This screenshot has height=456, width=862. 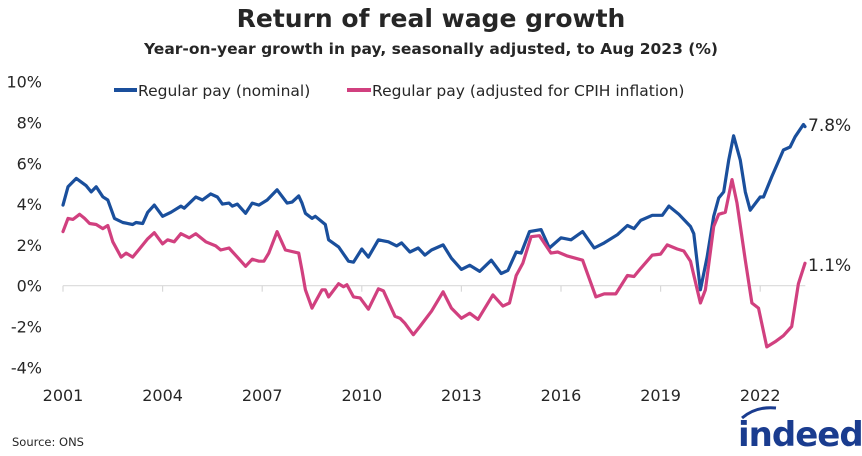 What do you see at coordinates (29, 286) in the screenshot?
I see `y-tick-label: 0%` at bounding box center [29, 286].